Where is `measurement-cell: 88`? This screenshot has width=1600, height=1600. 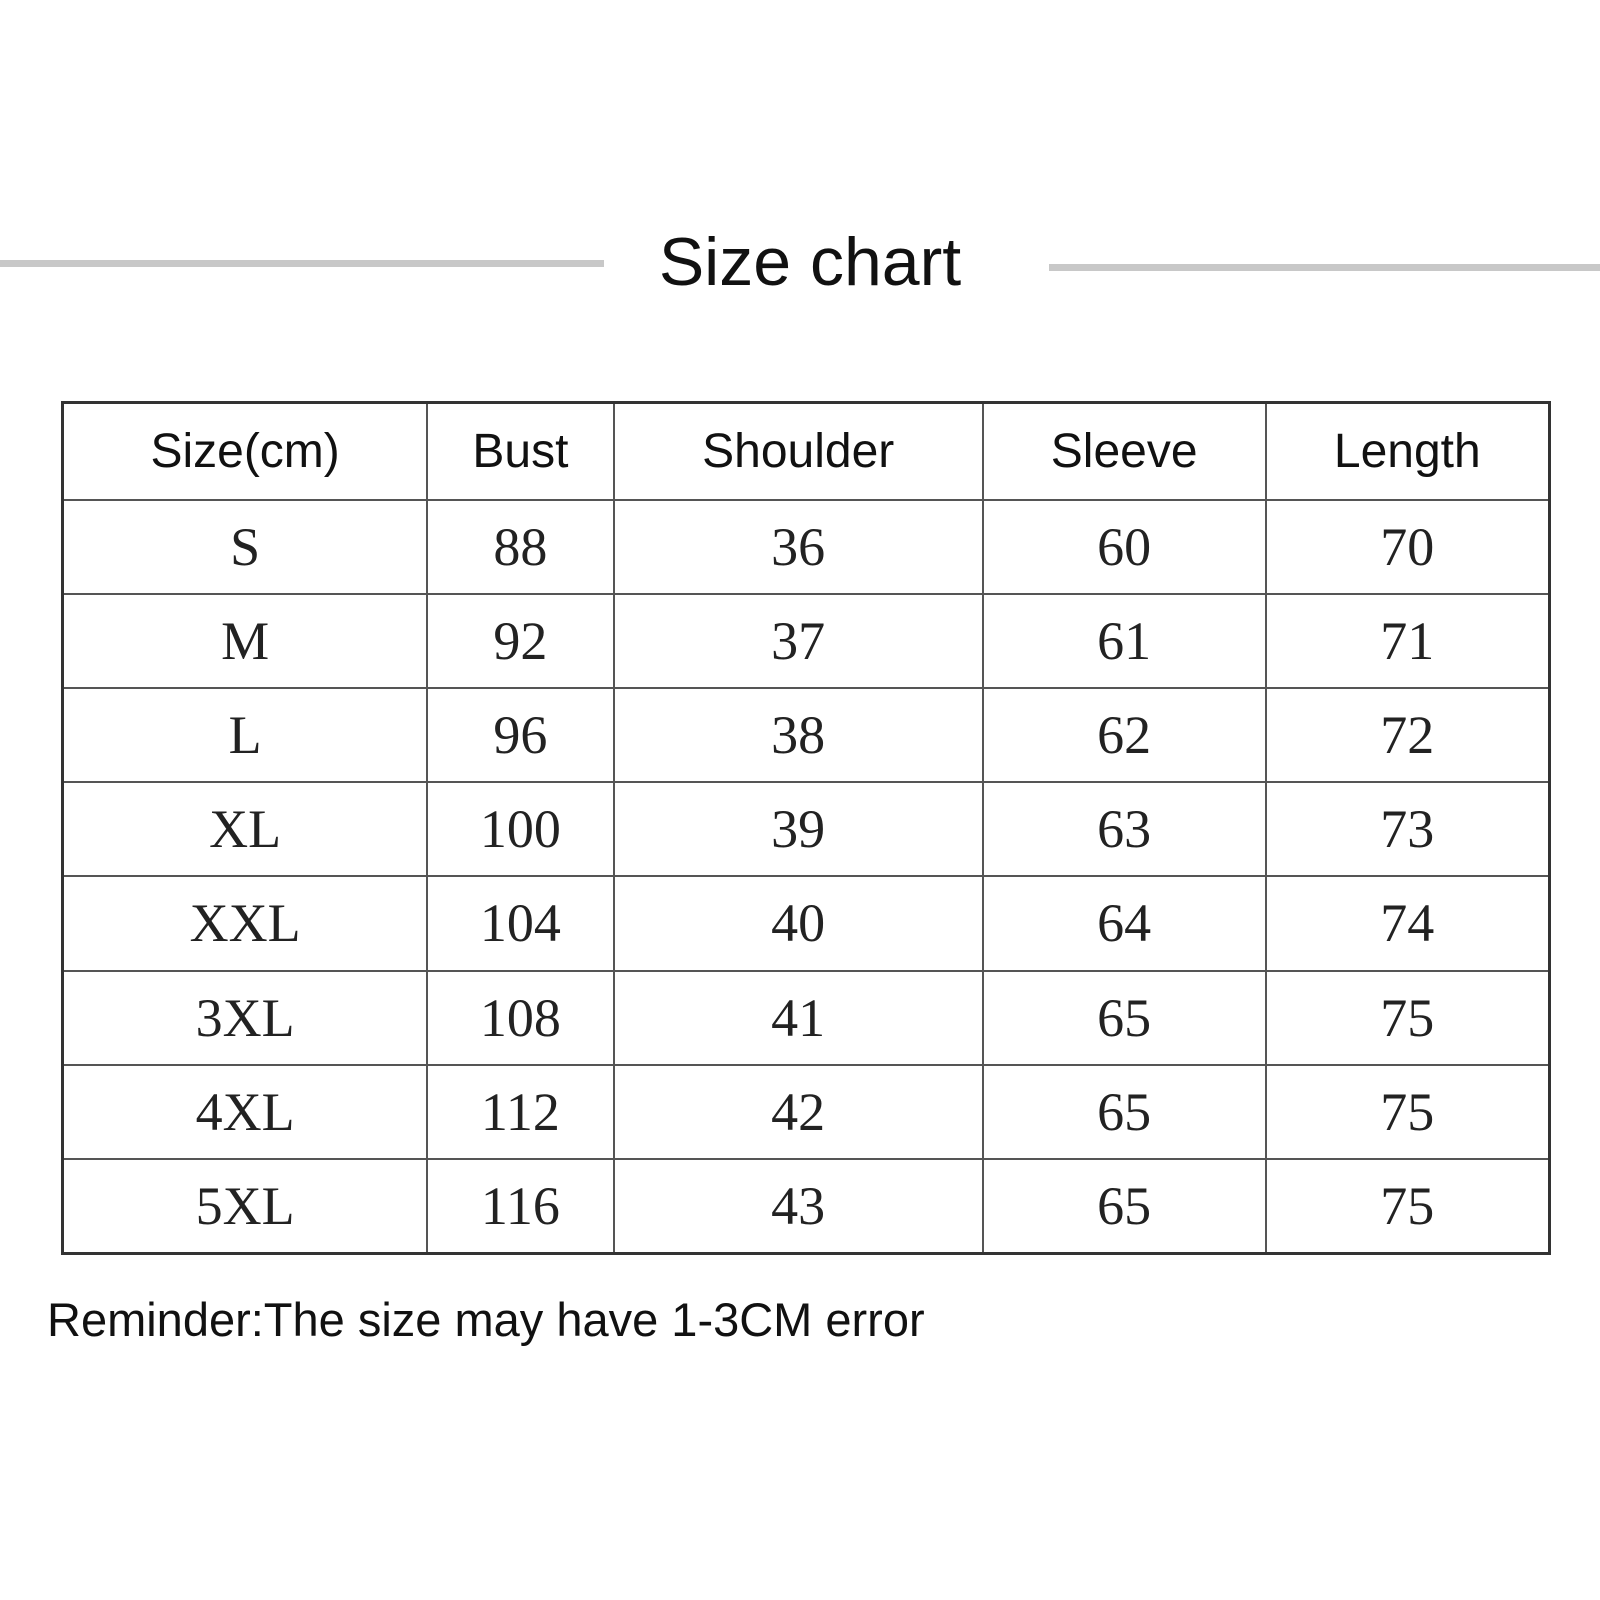 measurement-cell: 88 is located at coordinates (520, 547).